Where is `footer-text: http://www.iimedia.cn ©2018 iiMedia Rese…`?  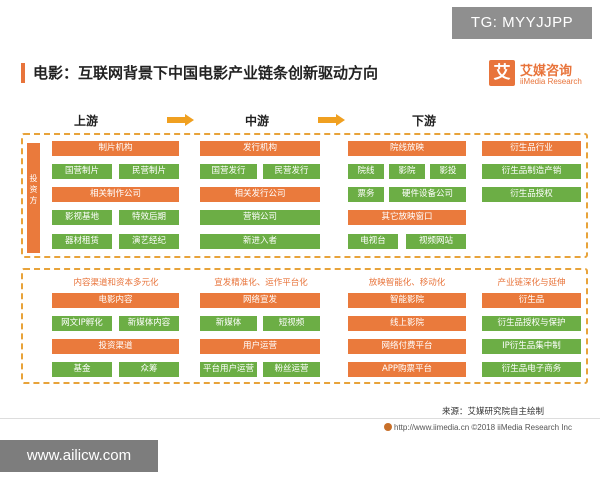 footer-text: http://www.iimedia.cn ©2018 iiMedia Rese… is located at coordinates (483, 427).